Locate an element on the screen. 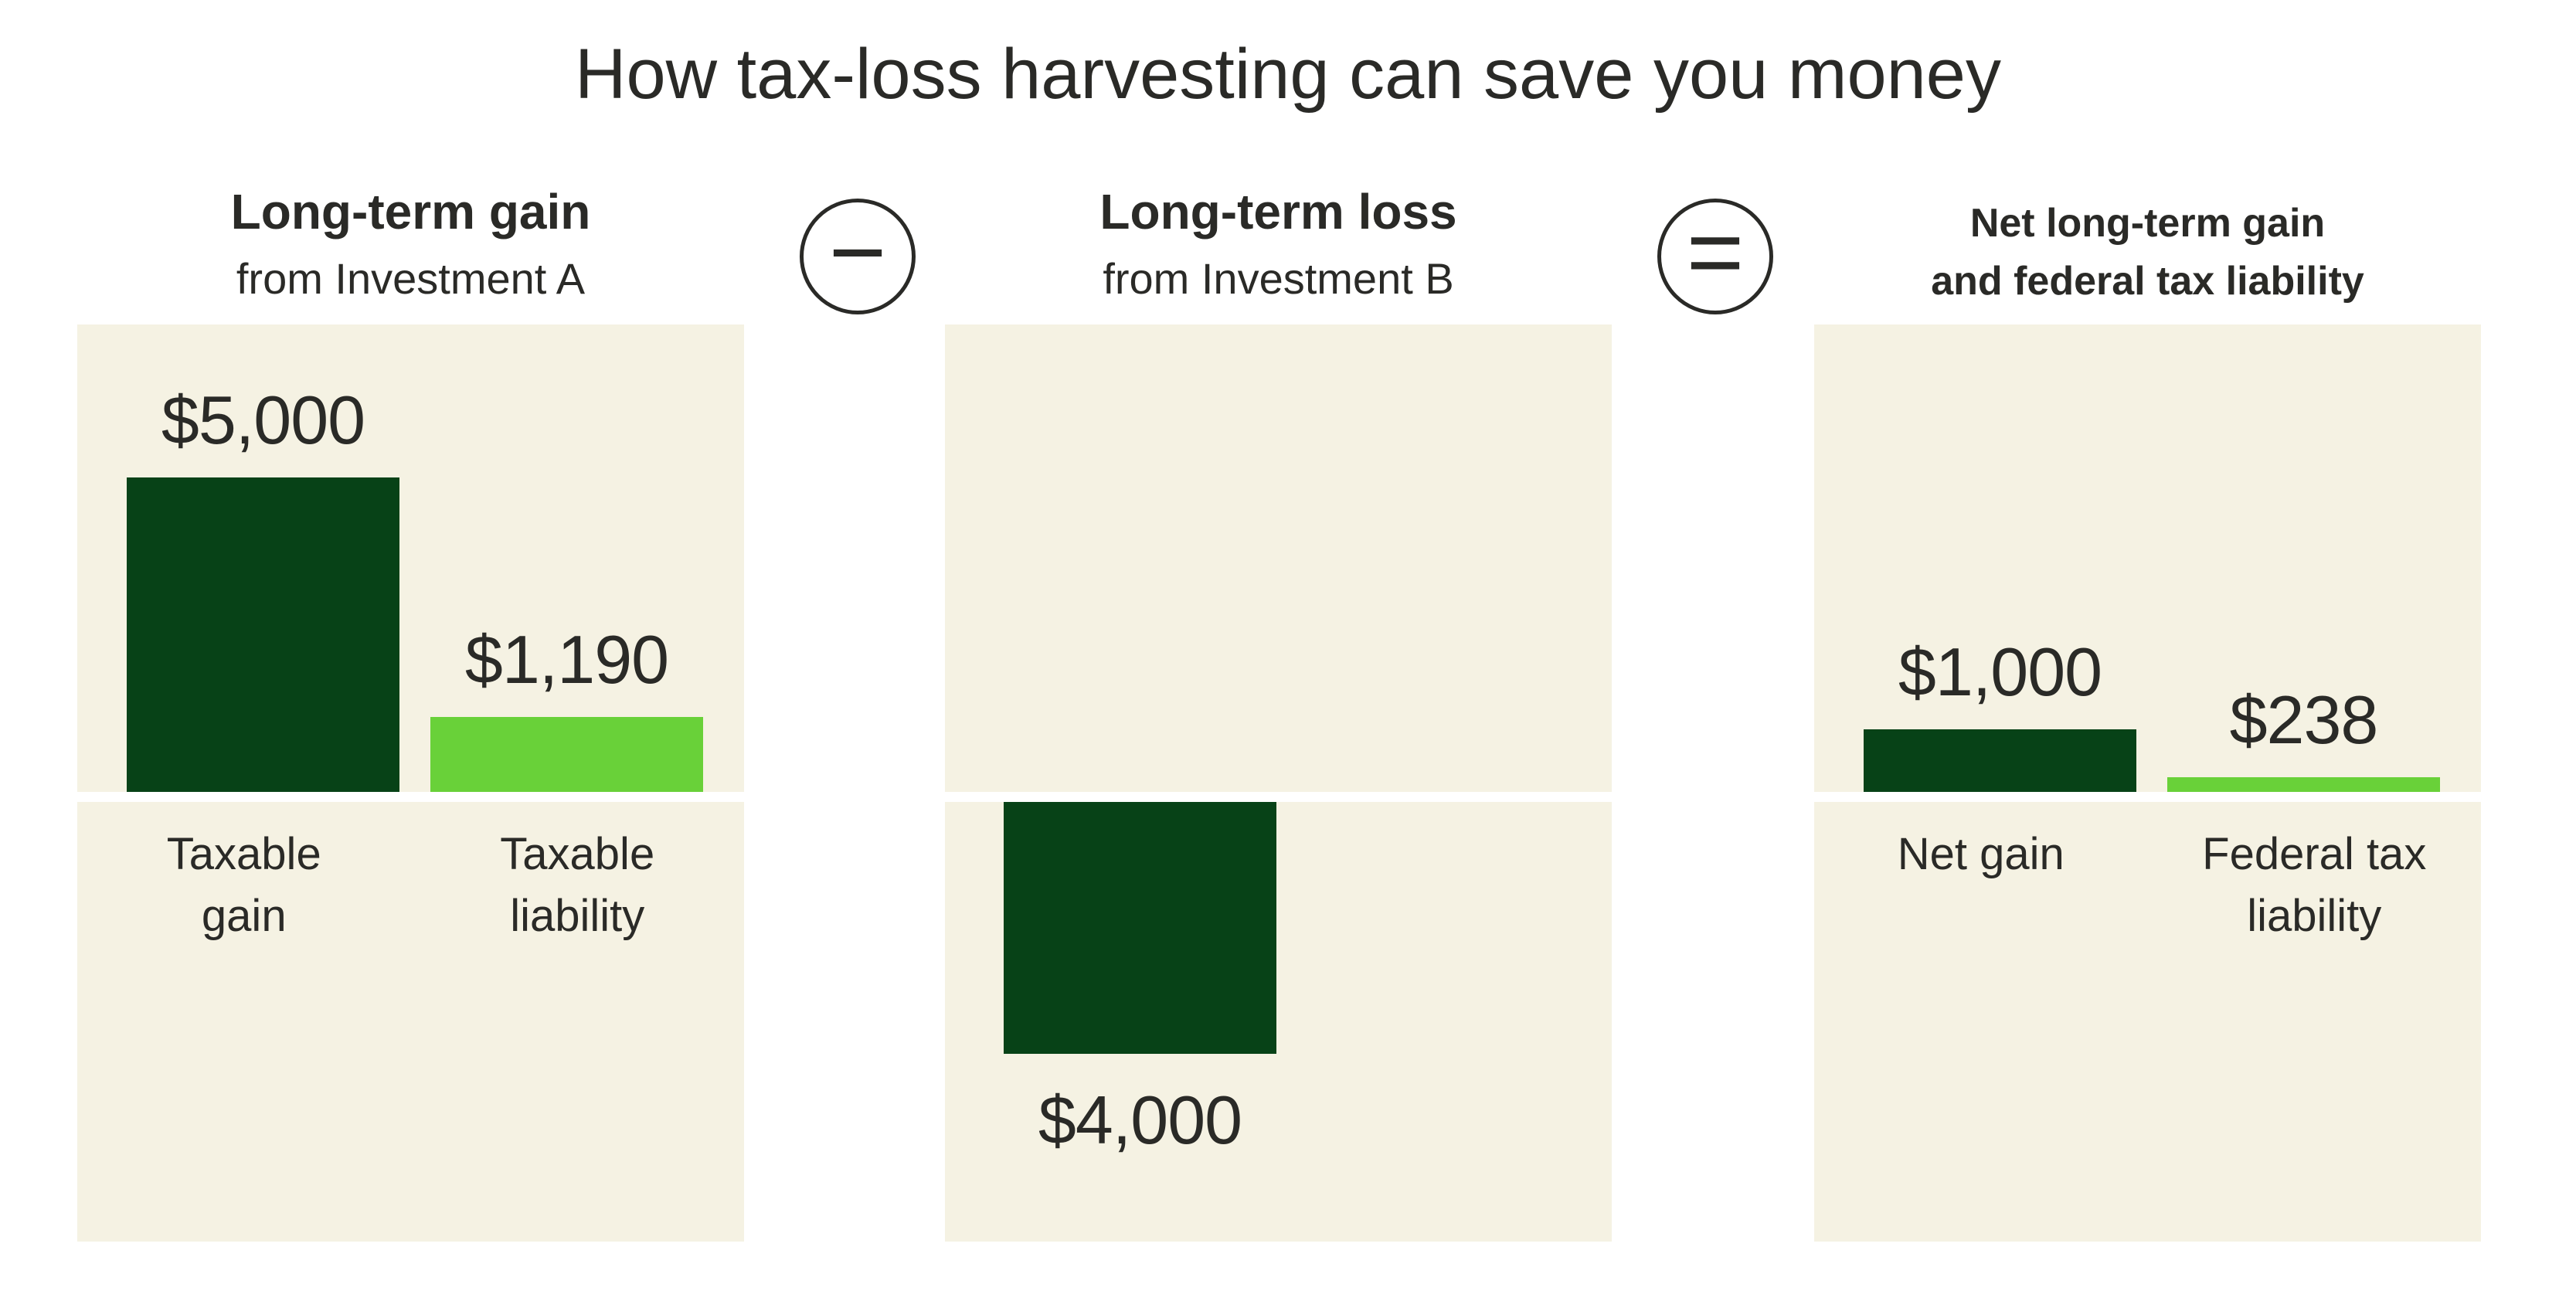  long-term-loss-value: $4,000 is located at coordinates (1140, 1120).